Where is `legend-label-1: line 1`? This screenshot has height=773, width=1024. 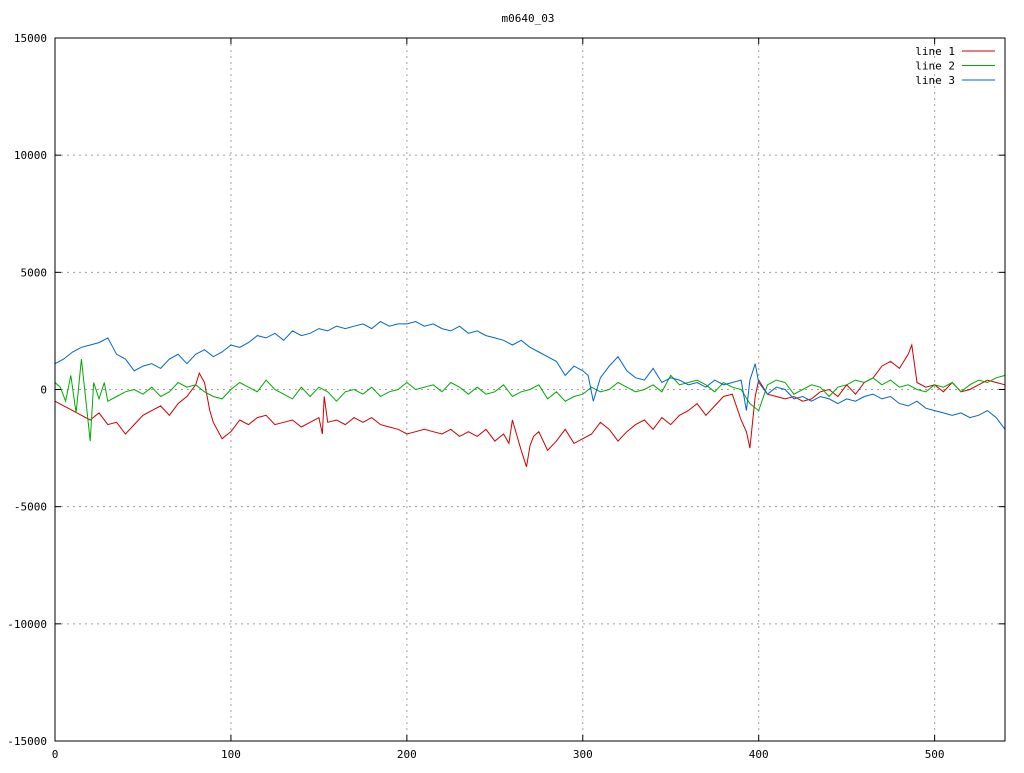 legend-label-1: line 1 is located at coordinates (935, 51).